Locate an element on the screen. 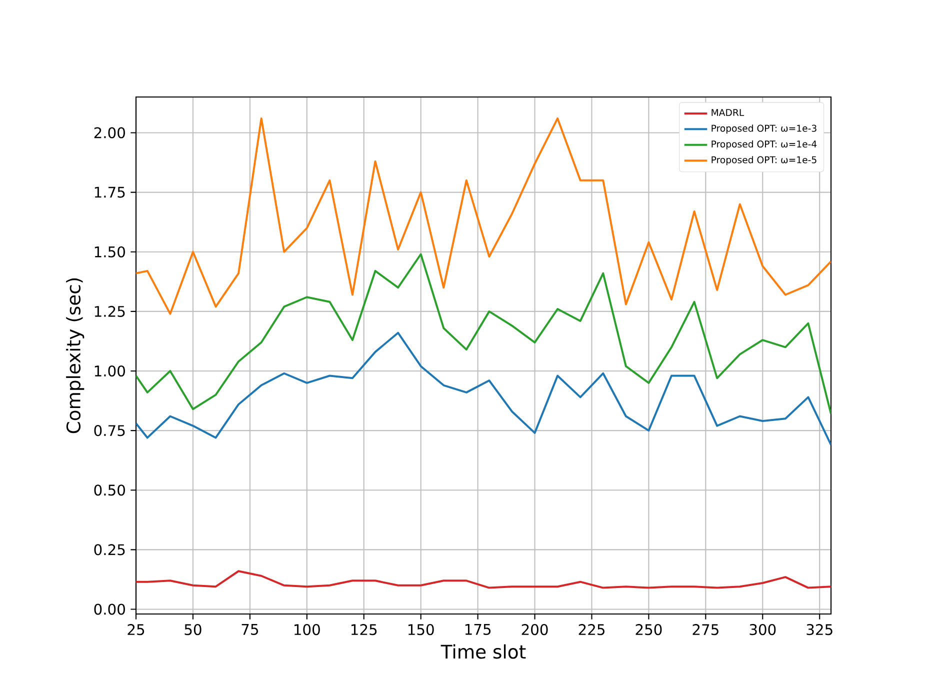  x-axis-title: Time slot is located at coordinates (483, 651).